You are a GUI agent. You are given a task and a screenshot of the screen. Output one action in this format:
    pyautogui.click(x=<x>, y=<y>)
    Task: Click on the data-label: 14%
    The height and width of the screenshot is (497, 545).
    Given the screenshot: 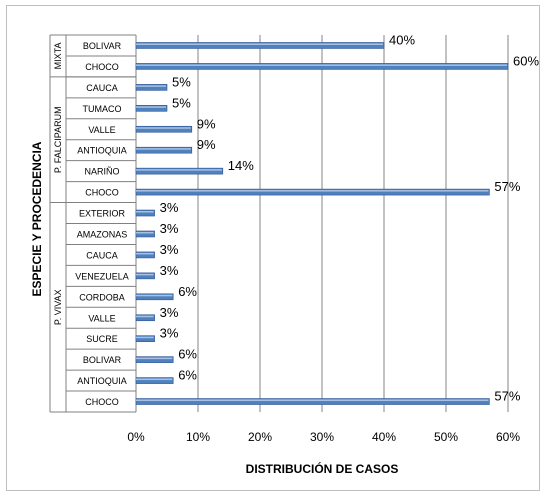 What is the action you would take?
    pyautogui.click(x=241, y=165)
    